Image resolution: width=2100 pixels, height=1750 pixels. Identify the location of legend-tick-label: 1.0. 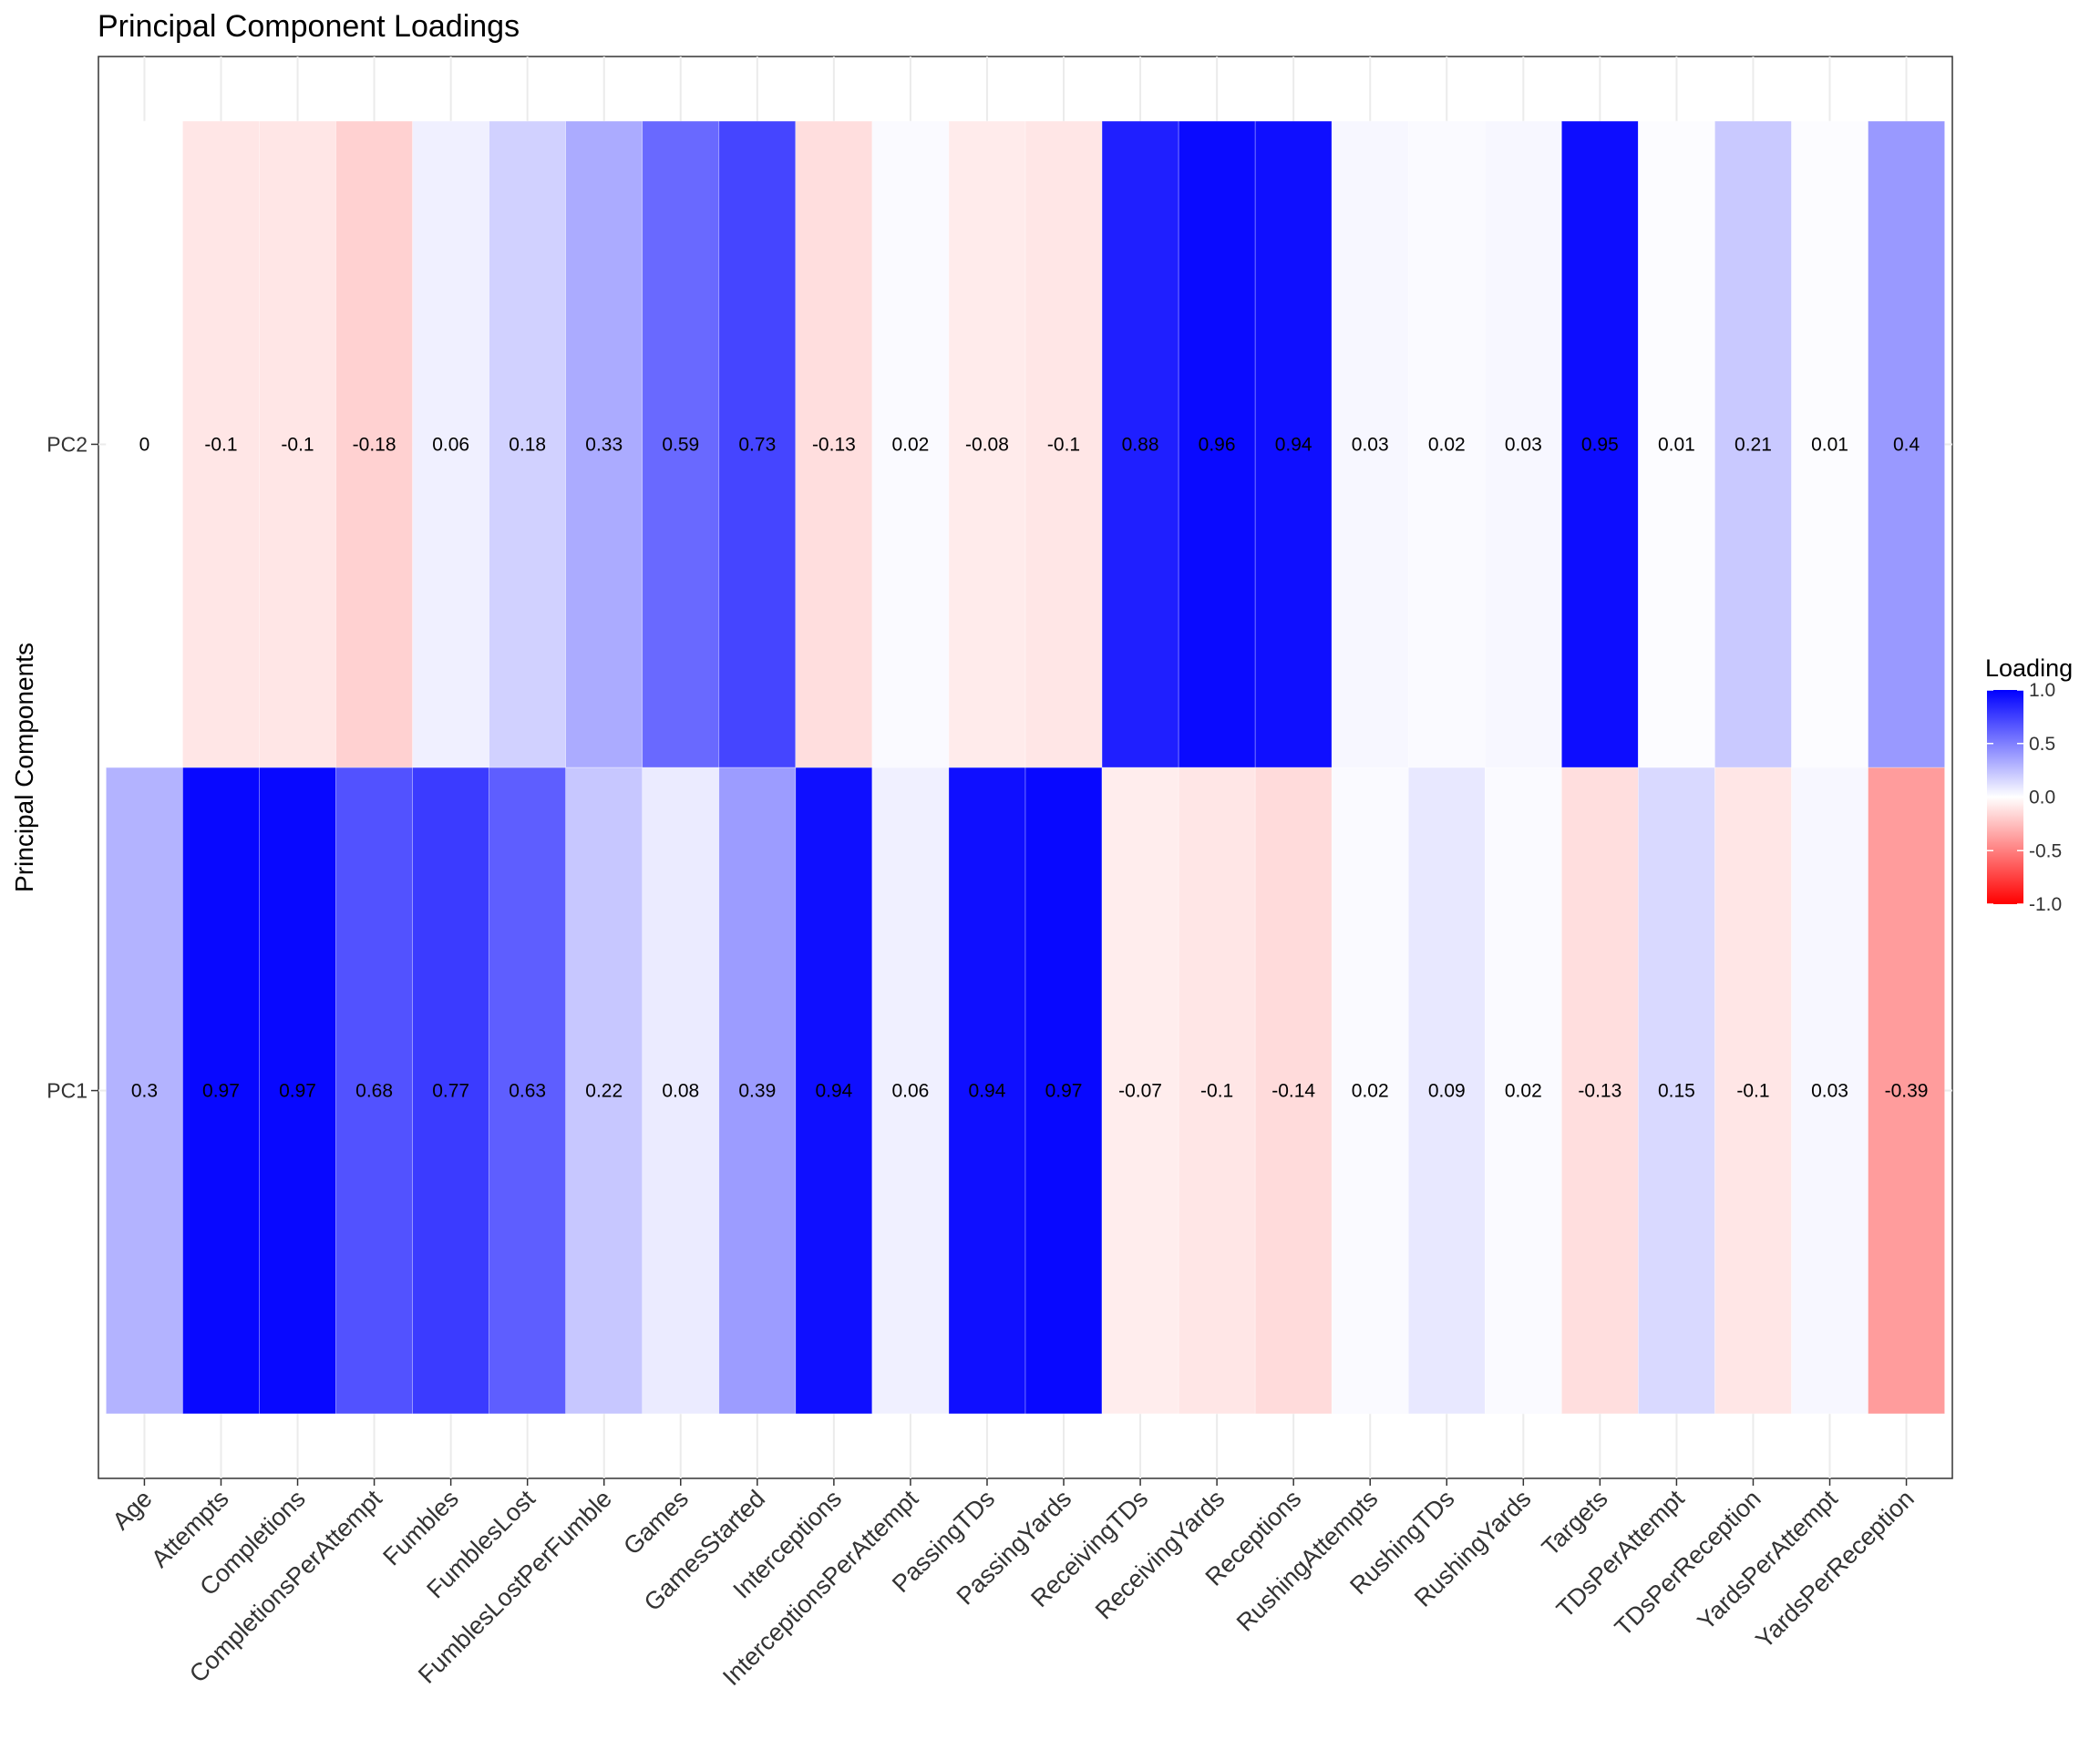
(2042, 691).